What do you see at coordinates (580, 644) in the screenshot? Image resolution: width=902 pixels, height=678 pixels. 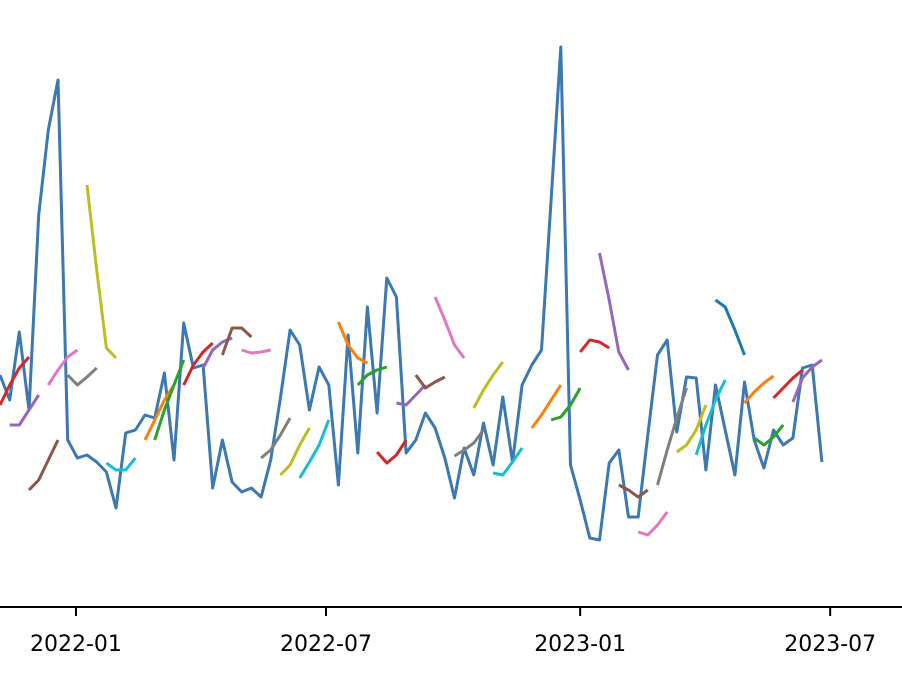 I see `x-tick-label: 2023-01` at bounding box center [580, 644].